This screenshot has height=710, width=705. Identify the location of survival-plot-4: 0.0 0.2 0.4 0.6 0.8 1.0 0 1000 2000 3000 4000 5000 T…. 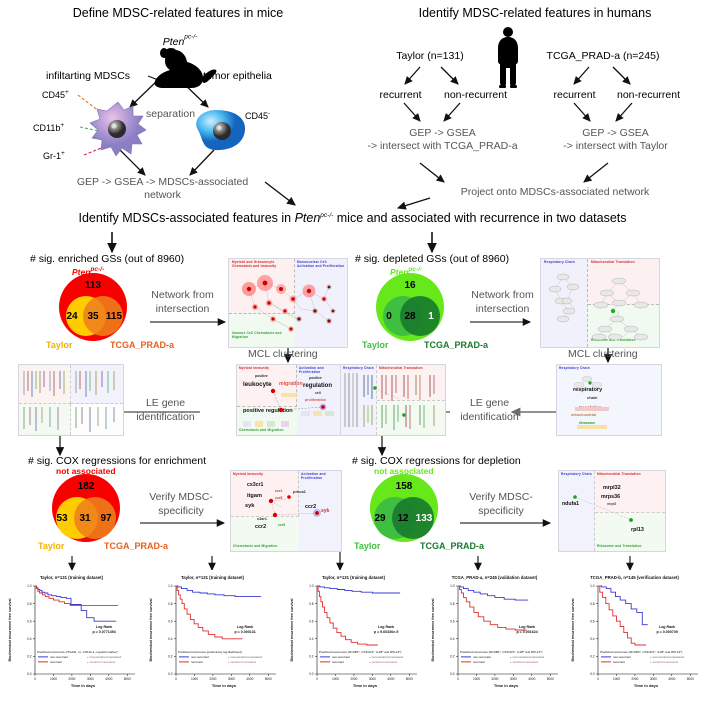
(494, 637).